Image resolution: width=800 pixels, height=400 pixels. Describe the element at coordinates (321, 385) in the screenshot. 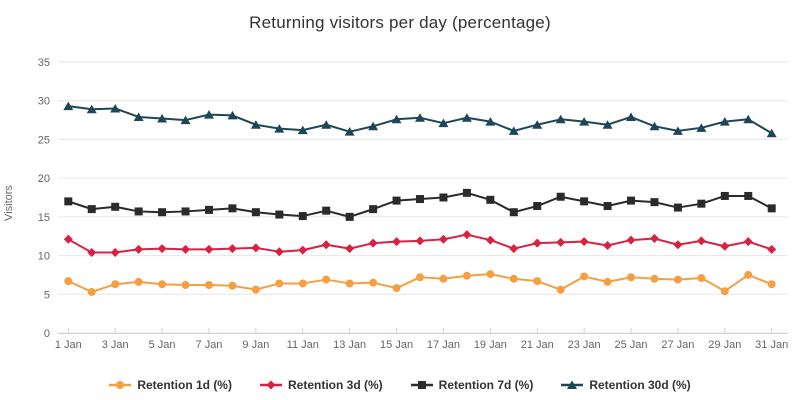

I see `legend-item-retention-3d: Retention 3d (%)` at that location.